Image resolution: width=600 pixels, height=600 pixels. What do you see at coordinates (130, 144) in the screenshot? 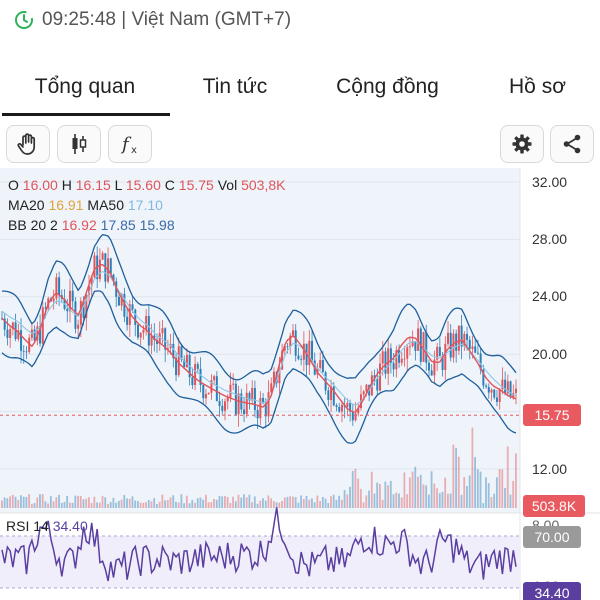
I see `indicators-button: f x` at bounding box center [130, 144].